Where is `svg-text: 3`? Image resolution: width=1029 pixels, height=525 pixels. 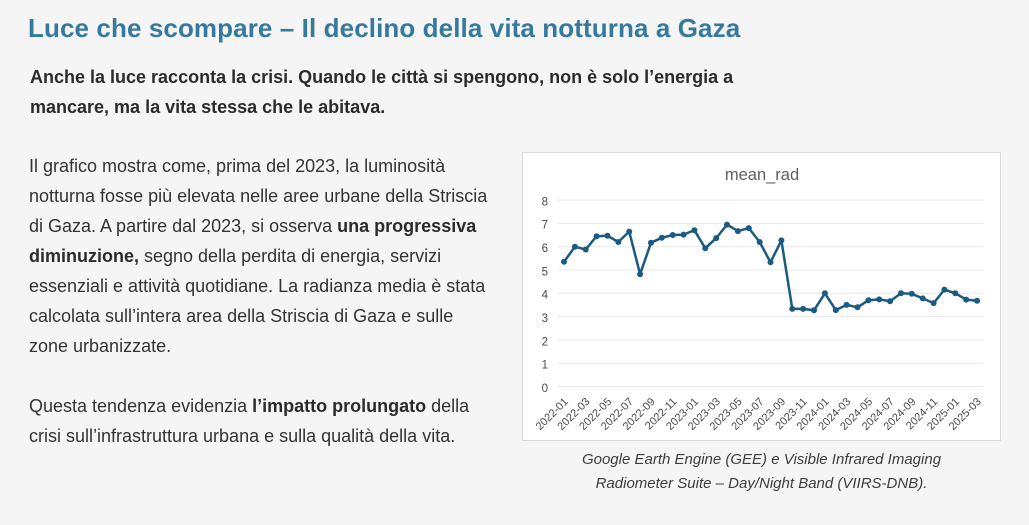 svg-text: 3 is located at coordinates (545, 319).